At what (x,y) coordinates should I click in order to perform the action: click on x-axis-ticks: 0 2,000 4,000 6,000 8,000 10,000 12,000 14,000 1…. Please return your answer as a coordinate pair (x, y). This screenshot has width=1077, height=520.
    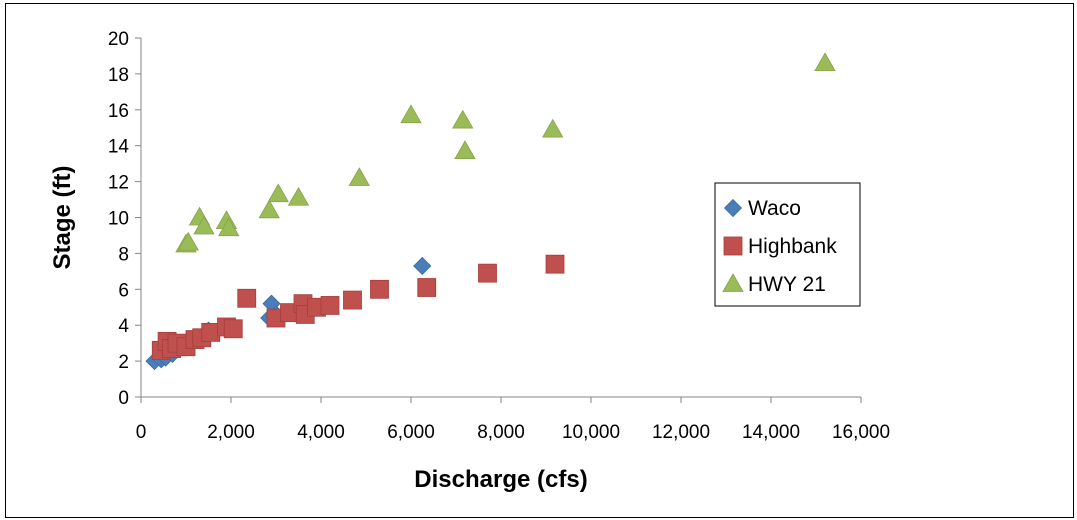
    Looking at the image, I should click on (513, 420).